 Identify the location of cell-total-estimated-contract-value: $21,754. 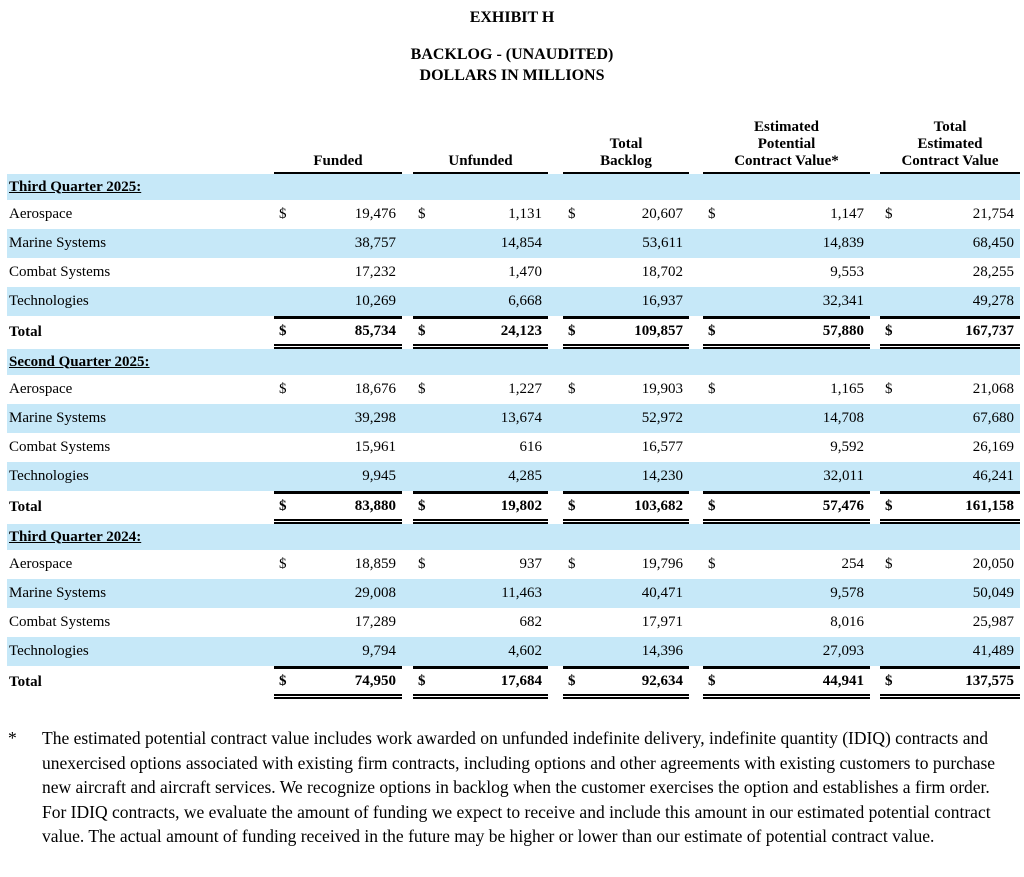
(950, 214).